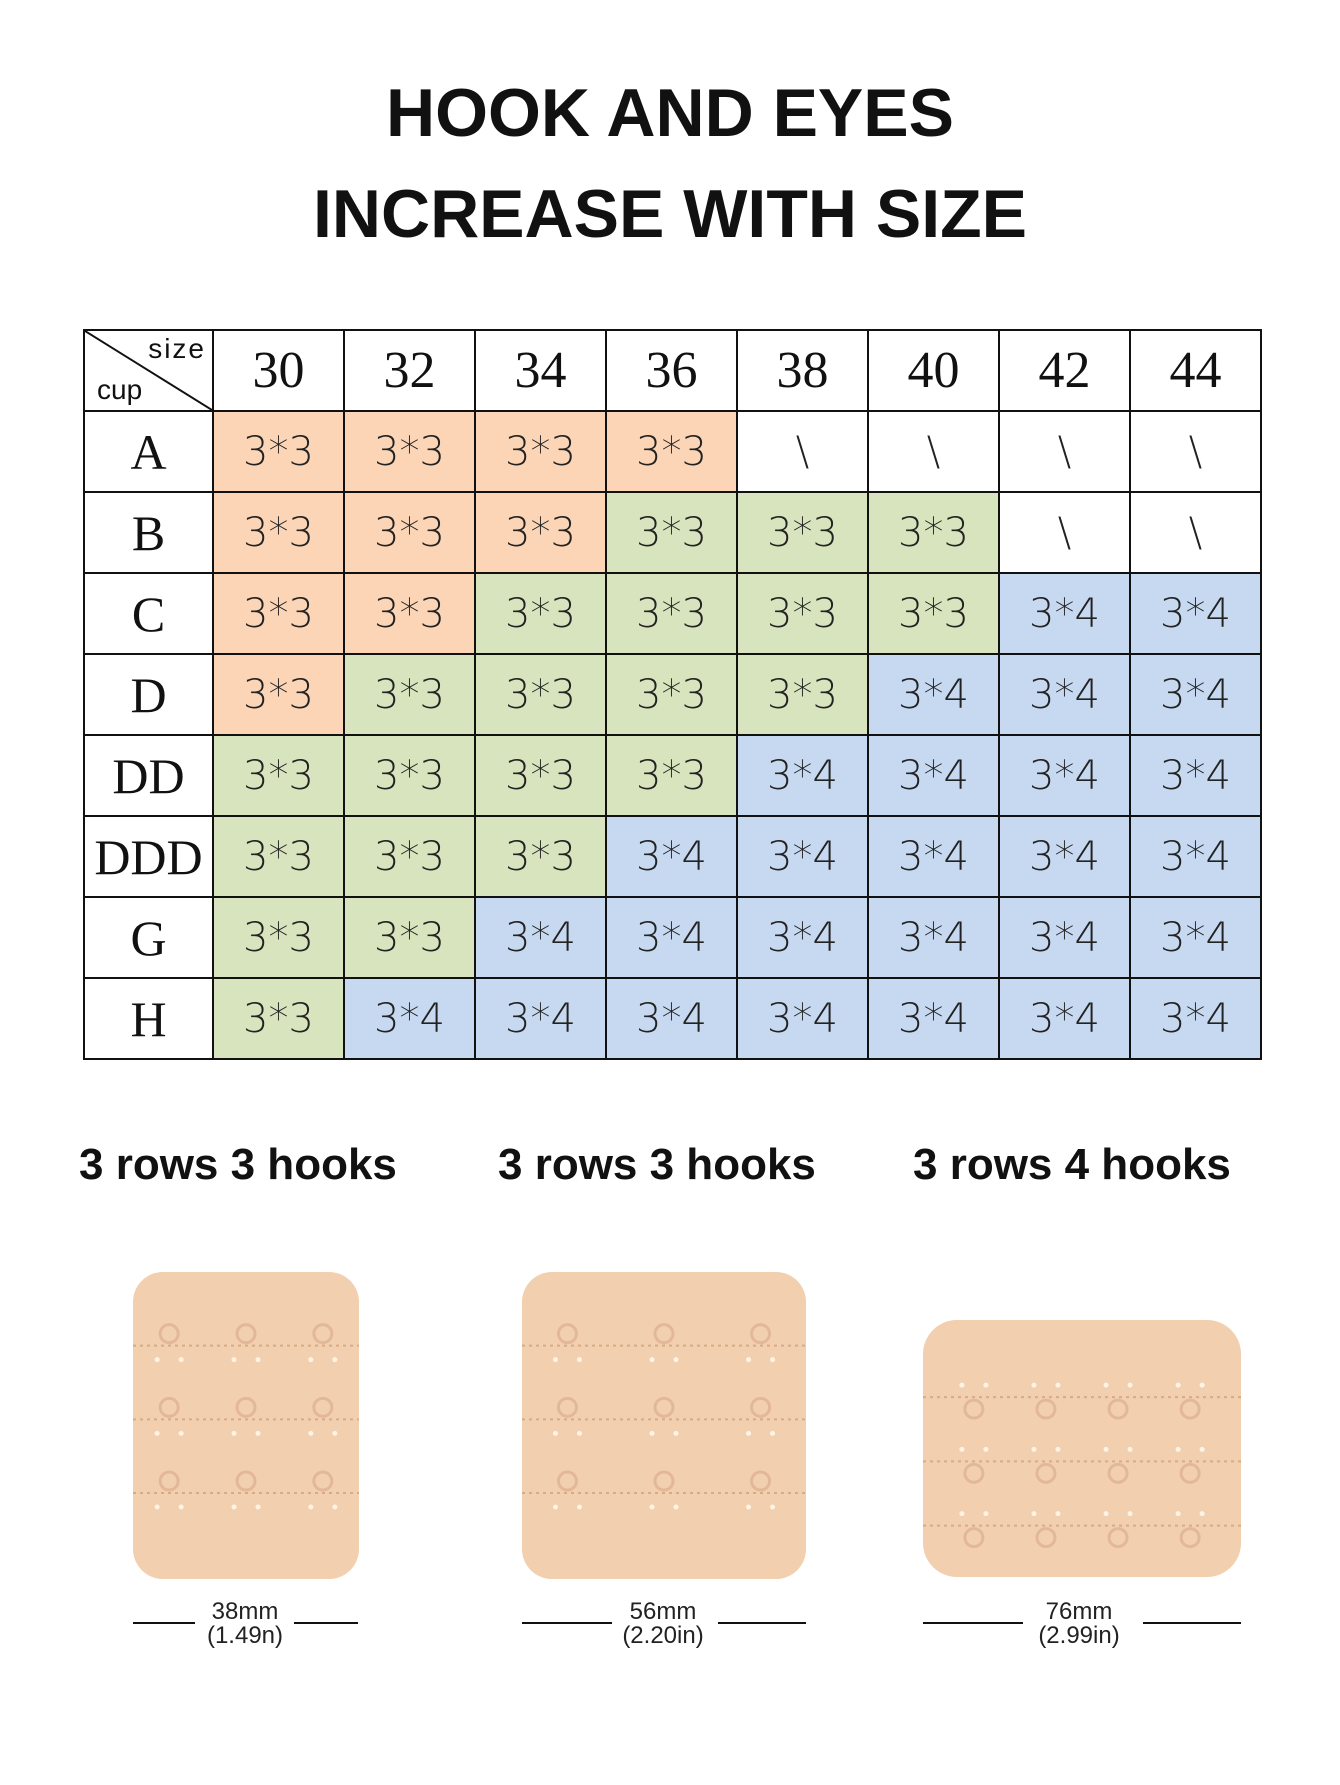 The image size is (1340, 1785). I want to click on dimension-label-3: 76mm (2.99in), so click(1079, 1624).